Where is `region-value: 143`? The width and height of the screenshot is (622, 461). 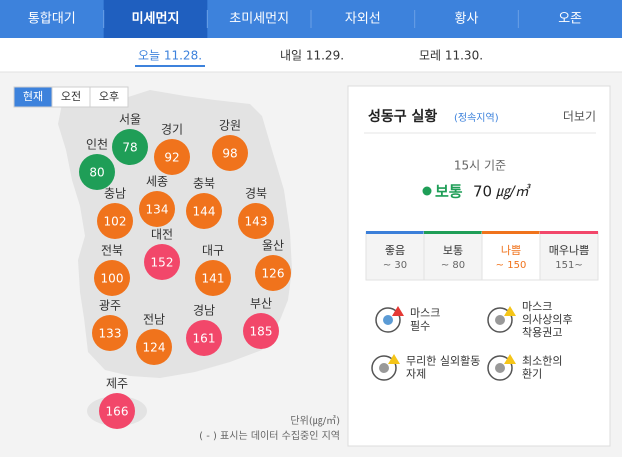 region-value: 143 is located at coordinates (256, 222).